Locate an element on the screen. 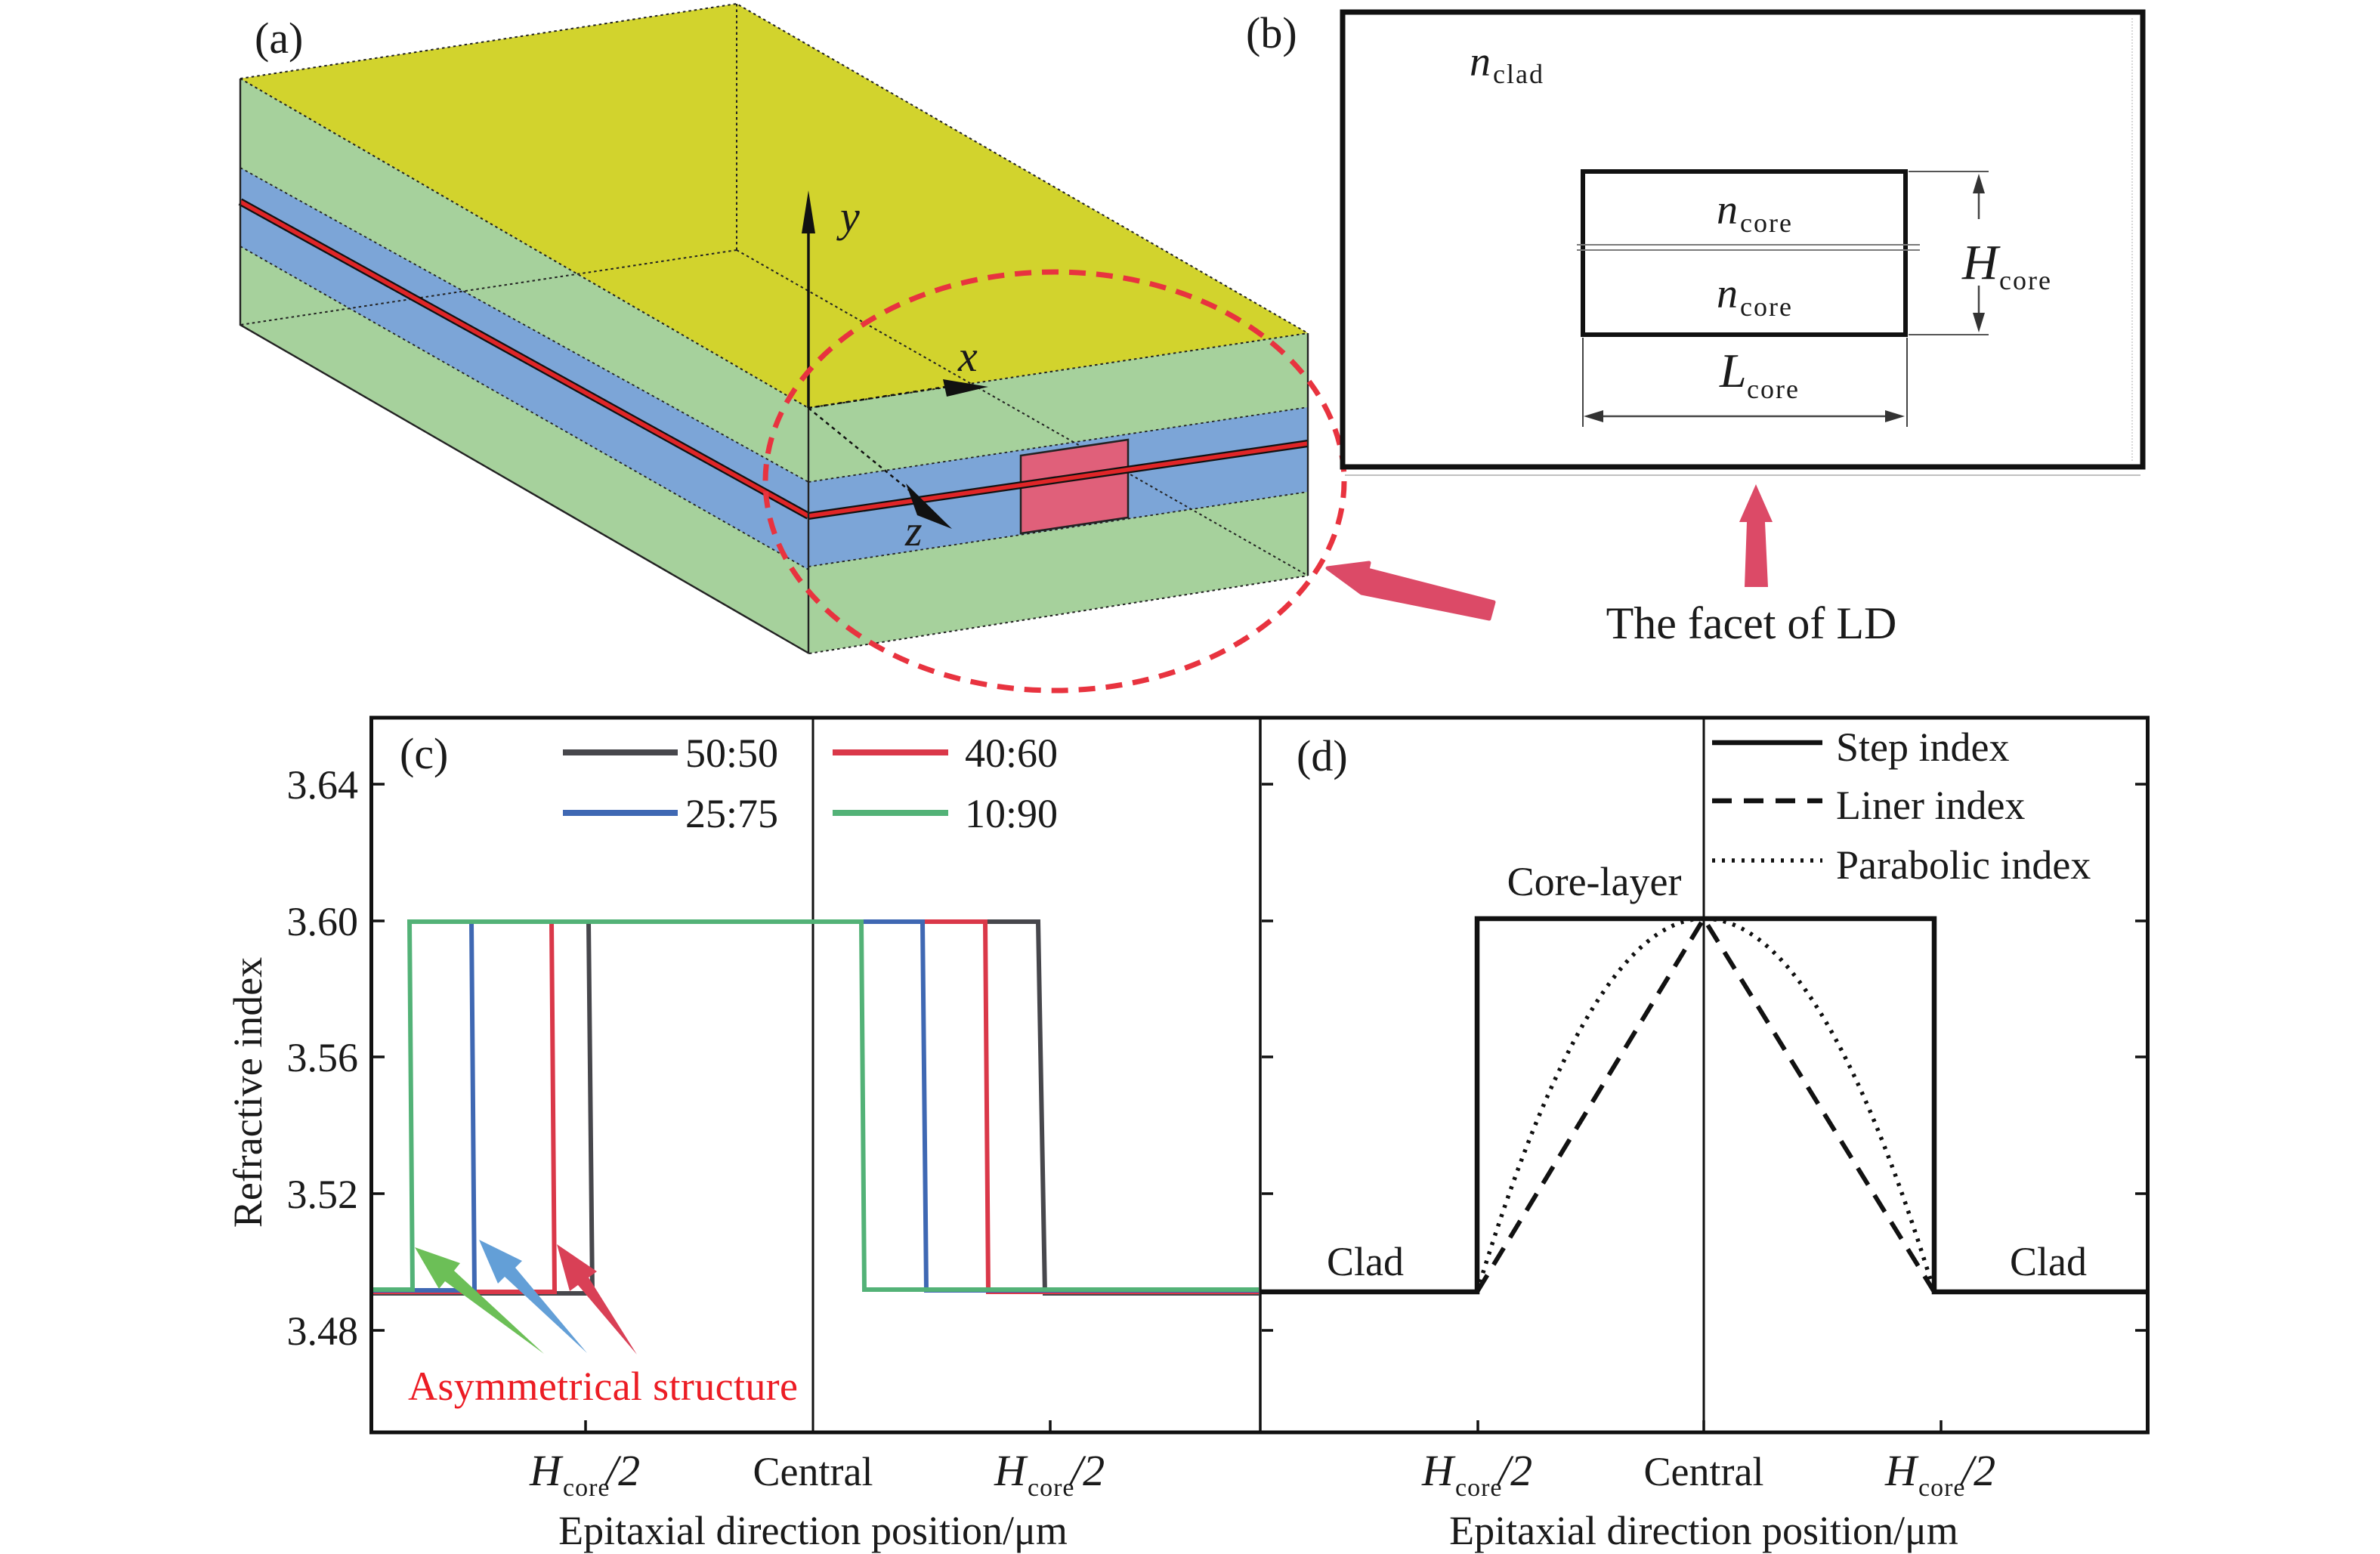 The width and height of the screenshot is (2380, 1554). svg-text: 25:75 is located at coordinates (731, 813).